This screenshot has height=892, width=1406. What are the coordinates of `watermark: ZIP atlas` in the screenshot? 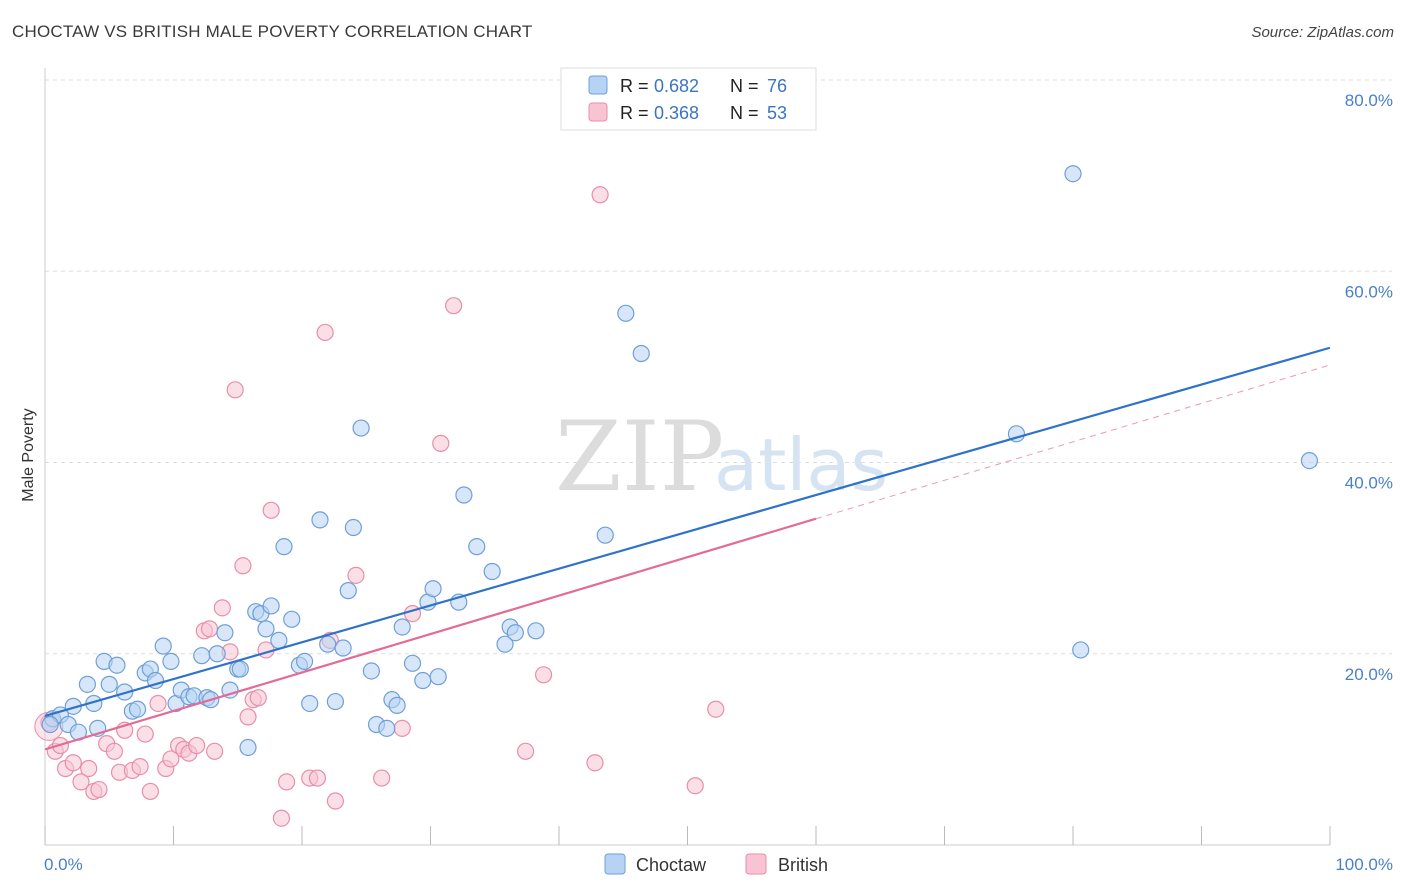 It's located at (721, 457).